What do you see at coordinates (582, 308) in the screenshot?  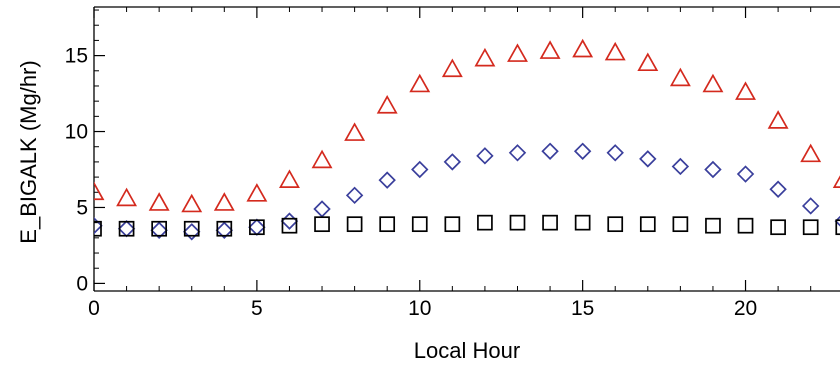 I see `x-tick-label: 15` at bounding box center [582, 308].